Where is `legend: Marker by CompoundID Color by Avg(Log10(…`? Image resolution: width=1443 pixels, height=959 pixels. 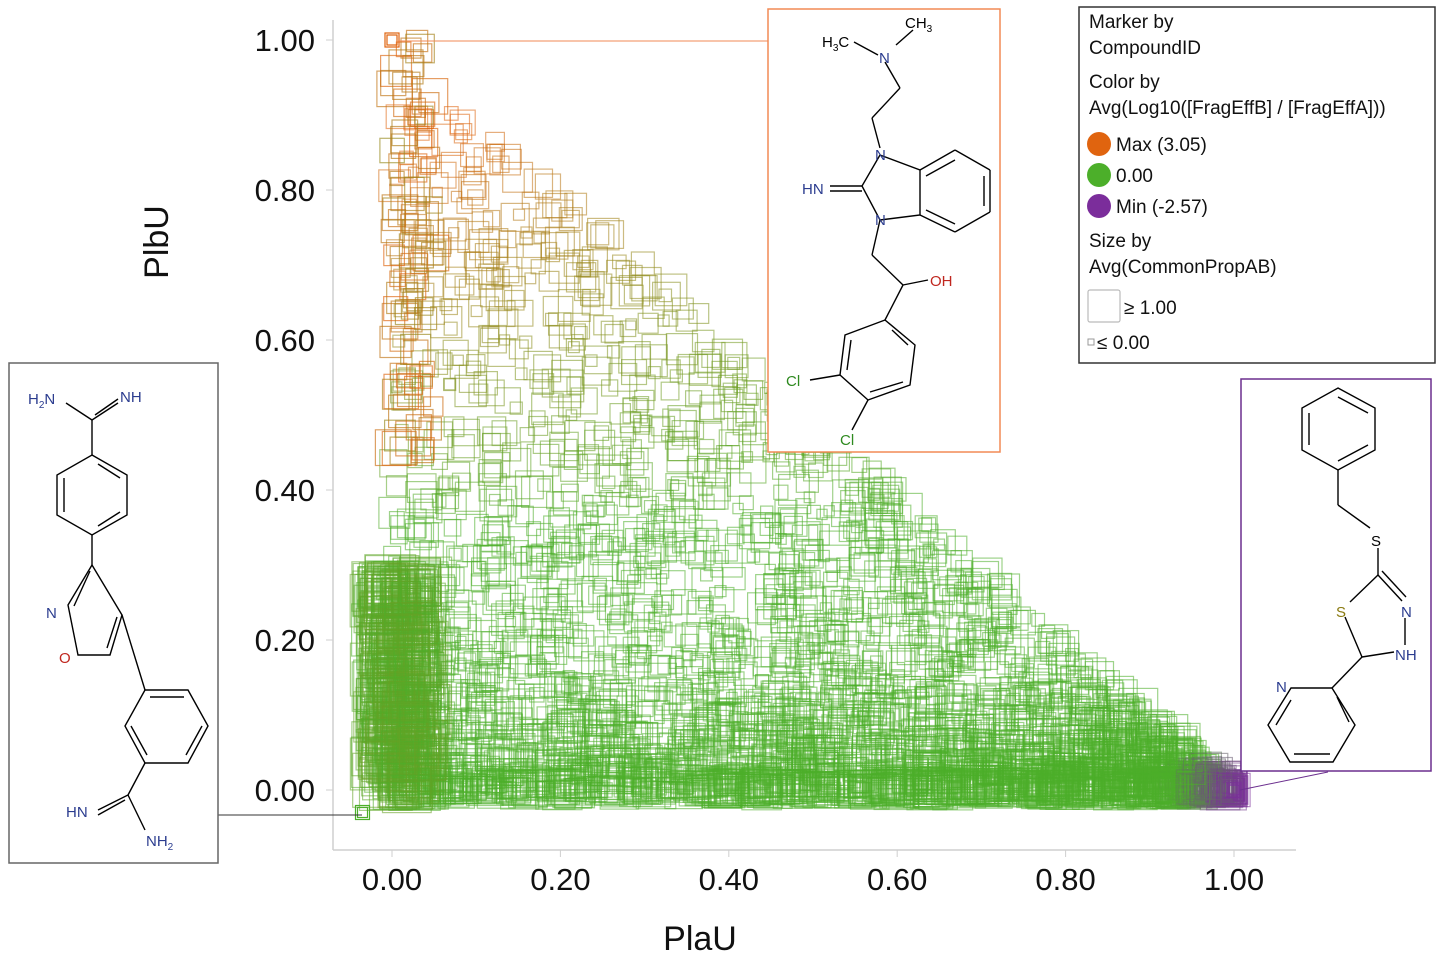 legend: Marker by CompoundID Color by Avg(Log10(… is located at coordinates (1257, 185).